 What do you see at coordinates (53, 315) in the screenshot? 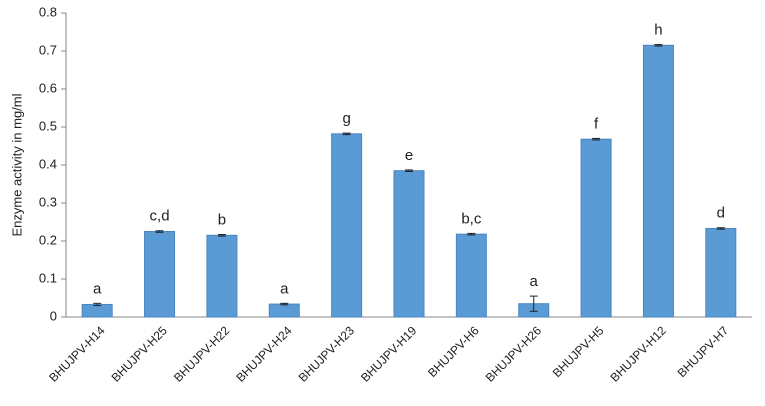
I see `y-tick-label: 0` at bounding box center [53, 315].